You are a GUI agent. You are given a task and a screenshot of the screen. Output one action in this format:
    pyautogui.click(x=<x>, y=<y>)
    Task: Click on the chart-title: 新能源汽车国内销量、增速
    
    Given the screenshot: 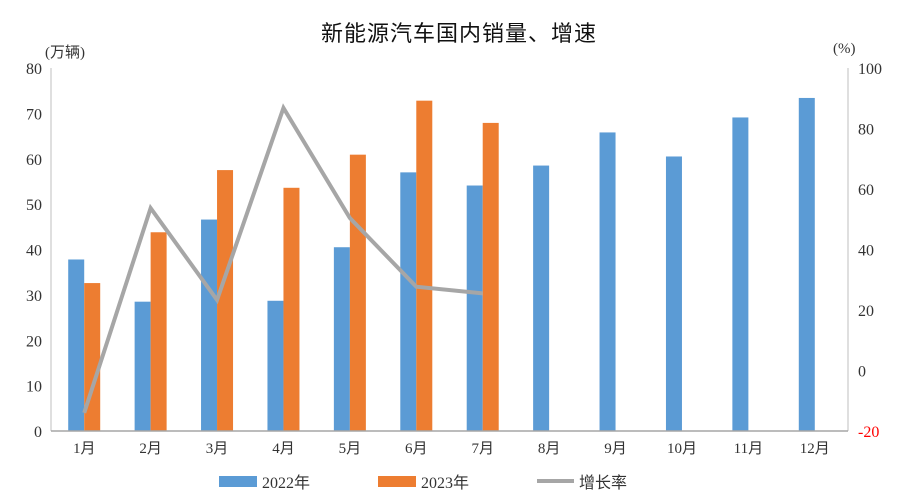 What is the action you would take?
    pyautogui.click(x=458, y=33)
    